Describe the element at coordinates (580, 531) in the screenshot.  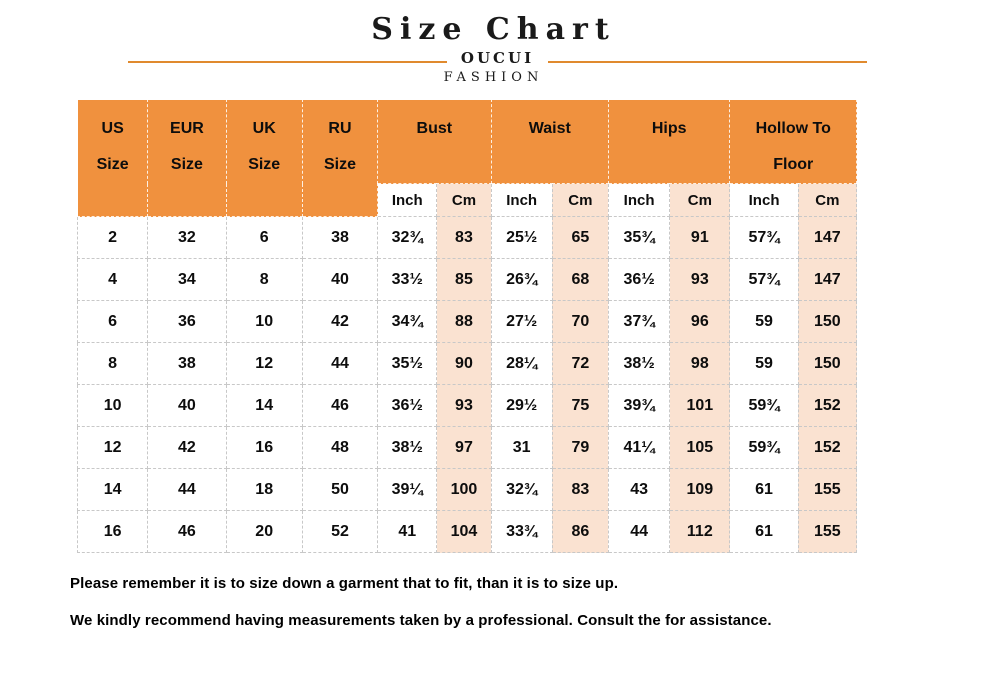
I see `table-cell: 86` at that location.